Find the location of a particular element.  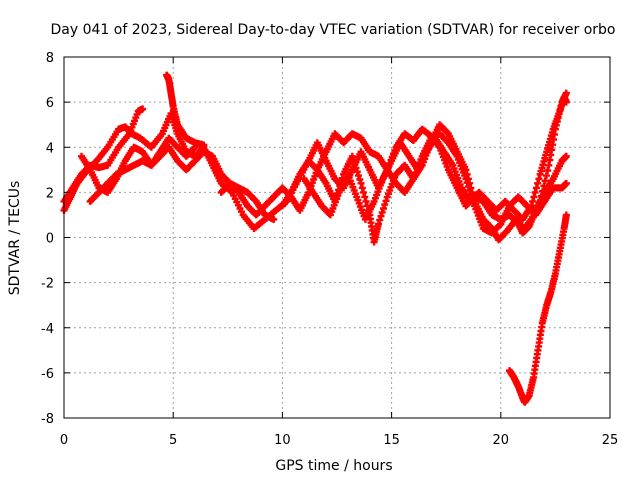

x-tick-label: 5 is located at coordinates (173, 440).